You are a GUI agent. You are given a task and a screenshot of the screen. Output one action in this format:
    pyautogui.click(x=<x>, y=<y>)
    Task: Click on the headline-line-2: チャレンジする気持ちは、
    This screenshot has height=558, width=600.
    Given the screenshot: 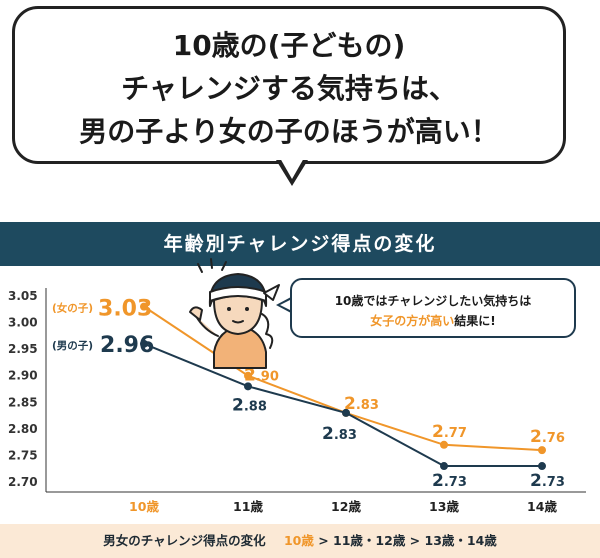 What is the action you would take?
    pyautogui.click(x=289, y=88)
    